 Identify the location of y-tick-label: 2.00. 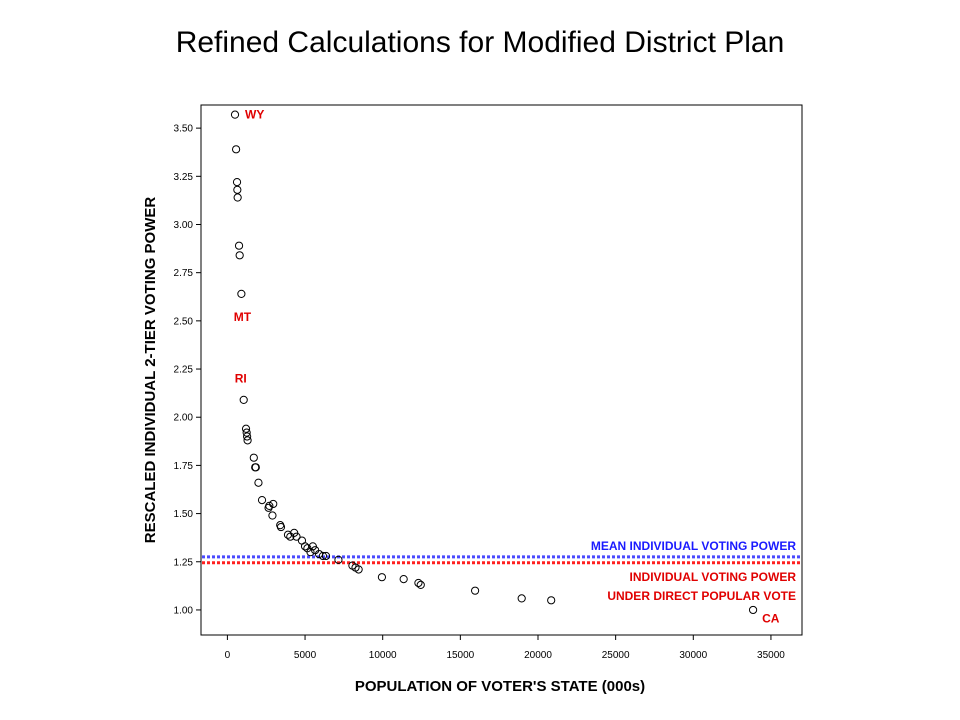
(184, 418).